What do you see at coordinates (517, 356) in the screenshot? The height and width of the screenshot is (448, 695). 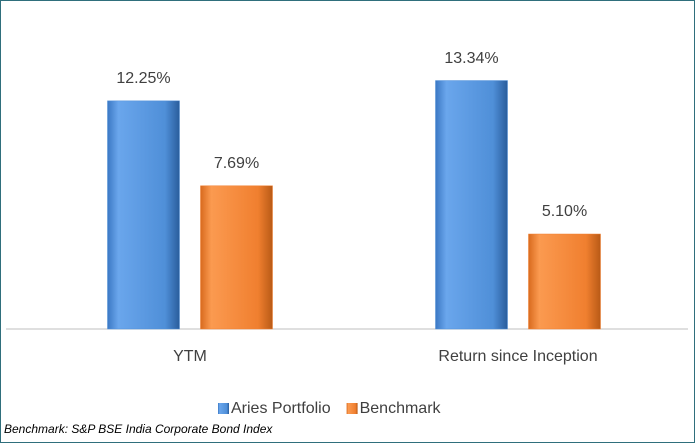 I see `x-tick-label: Return since Inception` at bounding box center [517, 356].